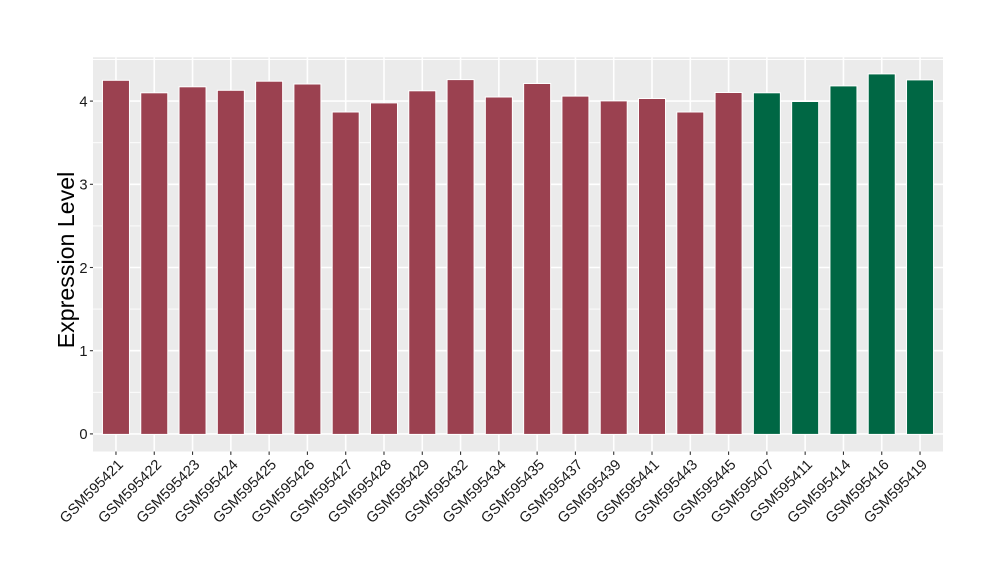 Image resolution: width=1000 pixels, height=580 pixels. What do you see at coordinates (66, 260) in the screenshot?
I see `svg-text: Expression Level` at bounding box center [66, 260].